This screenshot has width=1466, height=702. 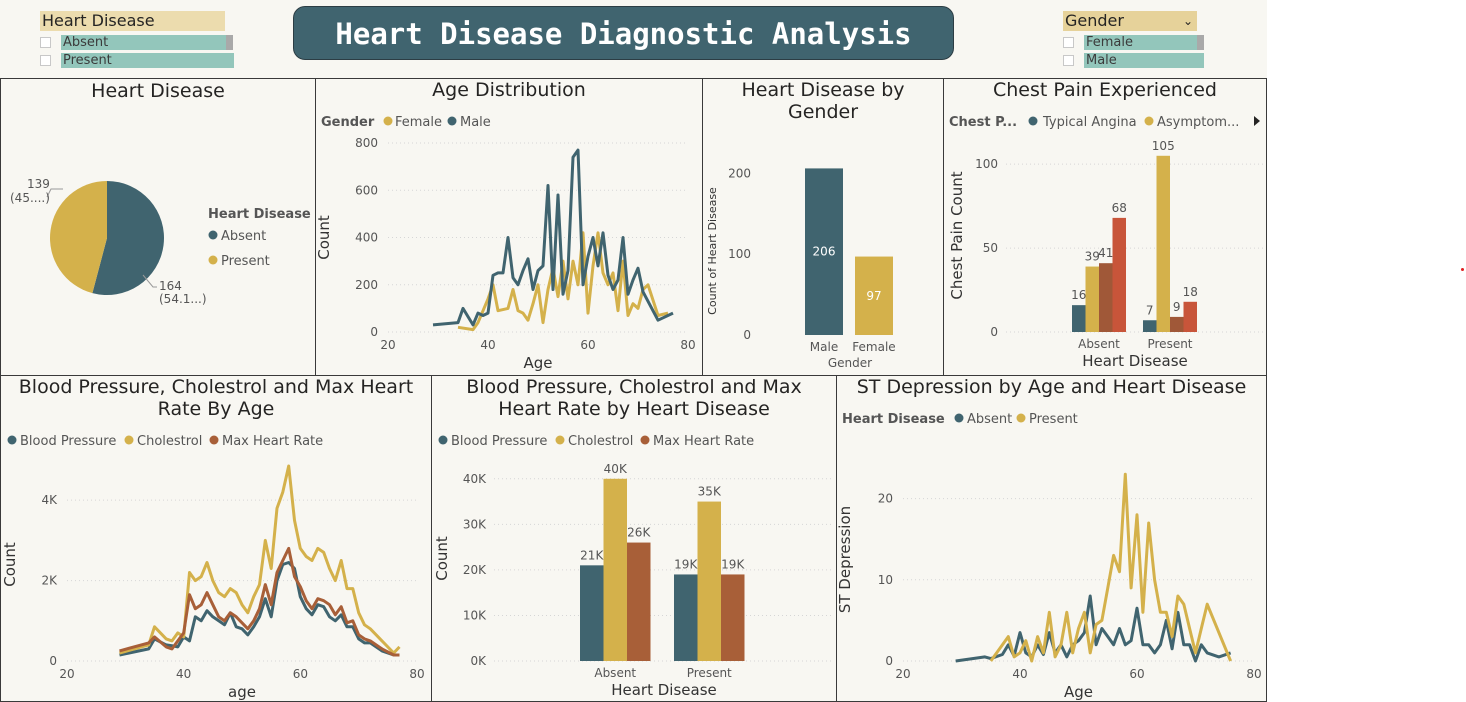 I want to click on y-tick-label: 20K, so click(x=475, y=570).